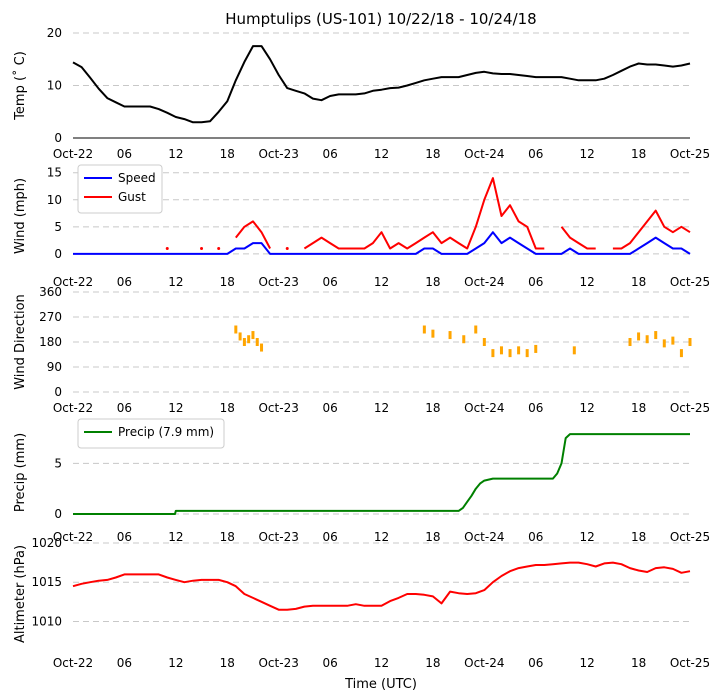 The height and width of the screenshot is (700, 721). Describe the element at coordinates (50, 342) in the screenshot. I see `y-tick-label: 180` at that location.